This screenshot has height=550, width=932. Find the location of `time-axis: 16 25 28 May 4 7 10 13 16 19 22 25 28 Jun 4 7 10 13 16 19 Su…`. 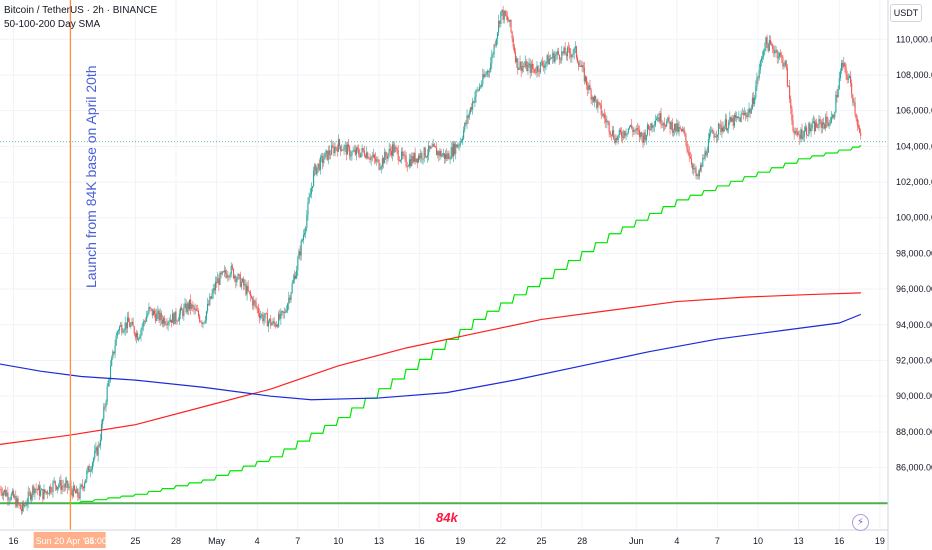

time-axis: 16 25 28 May 4 7 10 13 16 19 22 25 28 Jun 4 7 10 13 16 19 Su… is located at coordinates (444, 538).